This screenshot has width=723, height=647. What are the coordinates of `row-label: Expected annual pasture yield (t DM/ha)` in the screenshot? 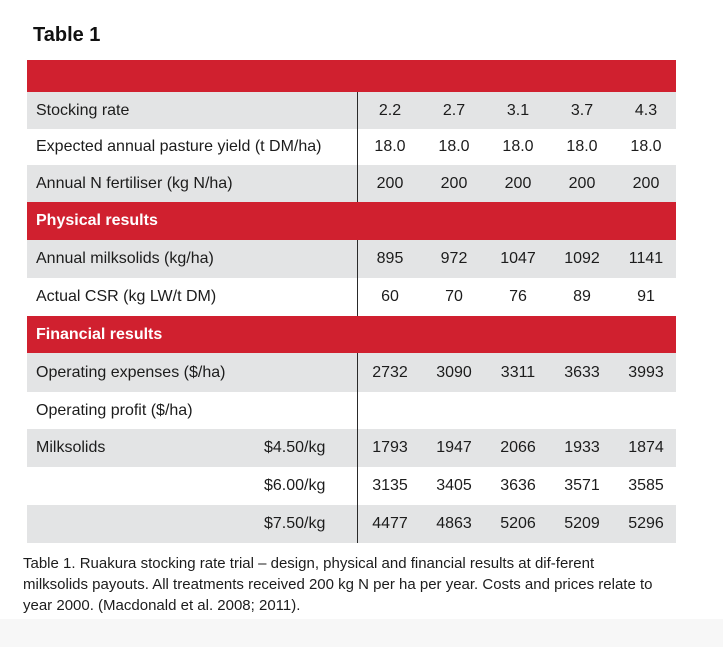 It's located at (179, 146).